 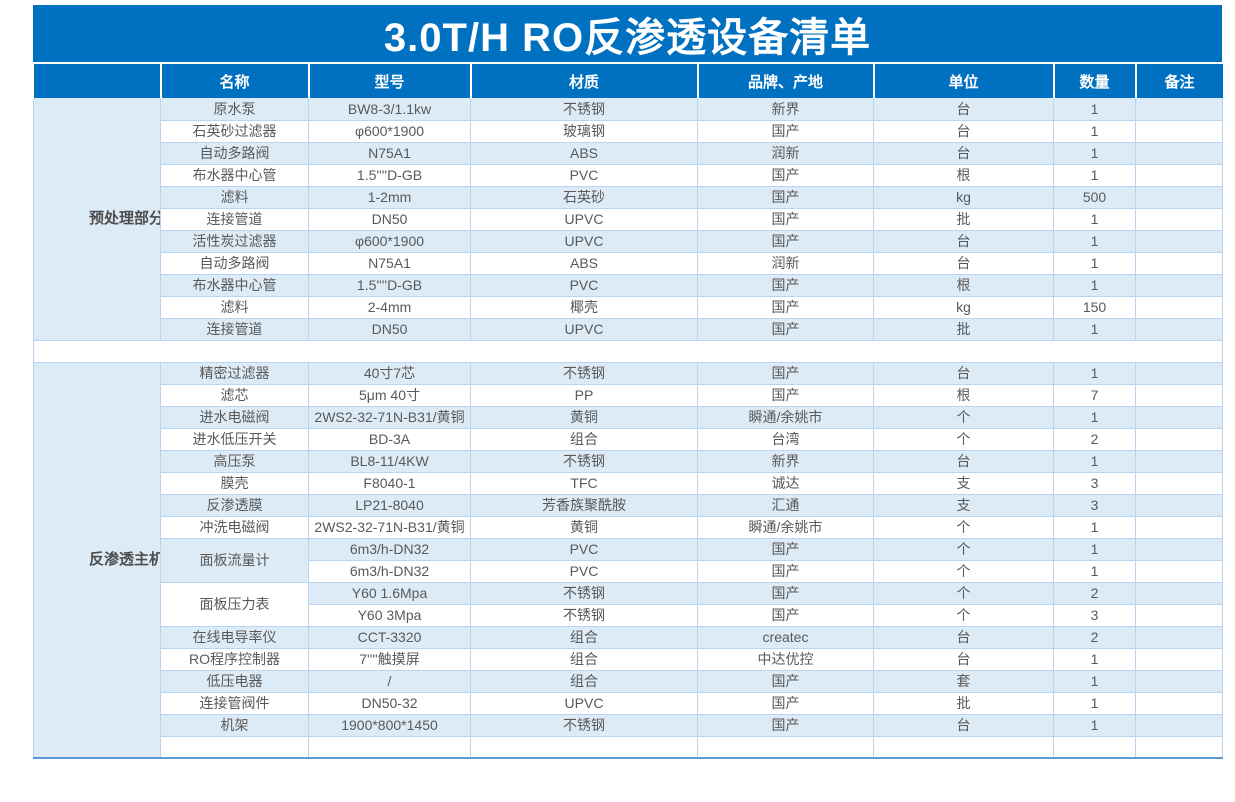 What do you see at coordinates (963, 197) in the screenshot?
I see `cell-unit: kg` at bounding box center [963, 197].